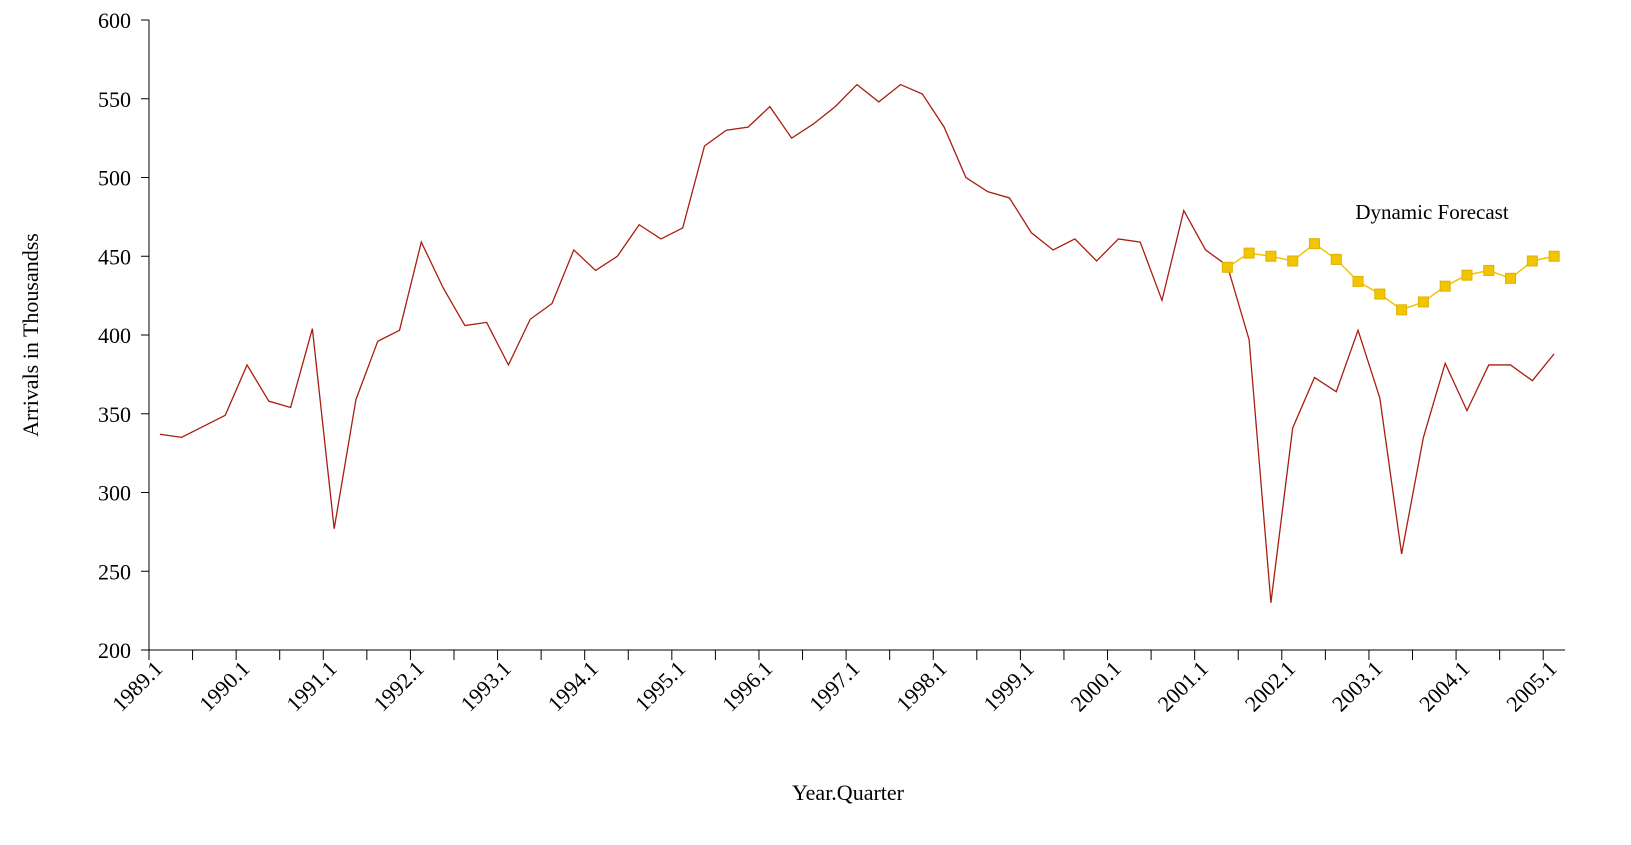 This screenshot has height=845, width=1631. I want to click on x-tick-label: 1999.1, so click(1008, 686).